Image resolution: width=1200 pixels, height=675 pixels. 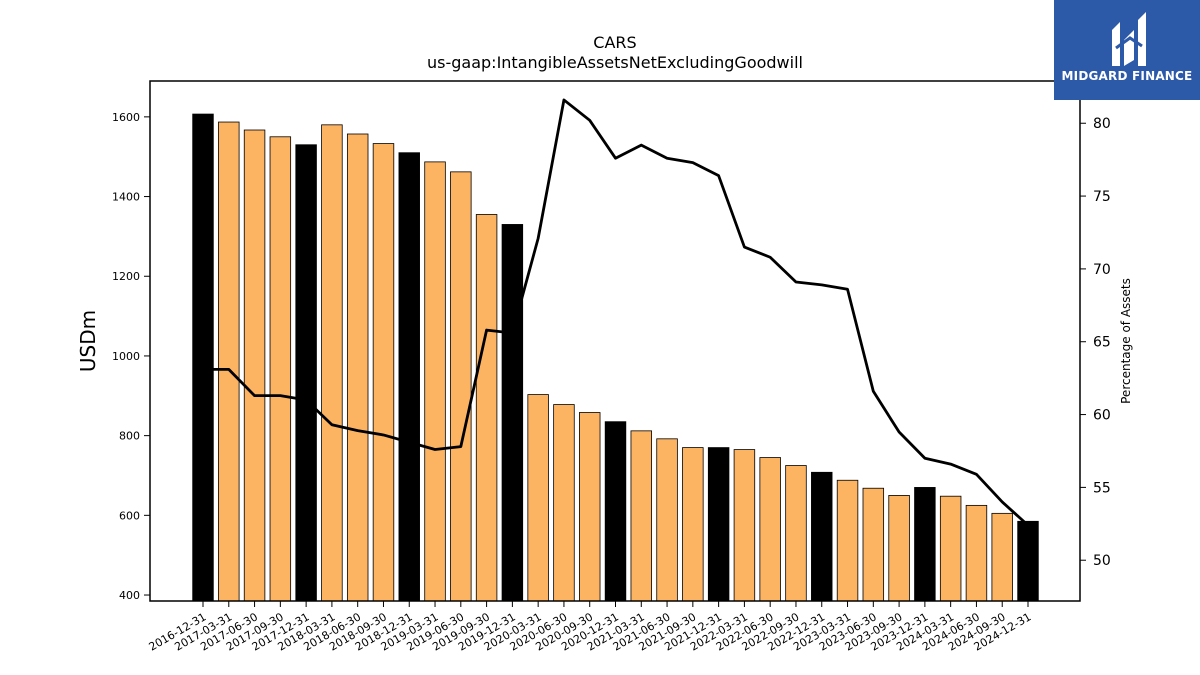 What do you see at coordinates (1102, 561) in the screenshot?
I see `y2-tick-label: 50` at bounding box center [1102, 561].